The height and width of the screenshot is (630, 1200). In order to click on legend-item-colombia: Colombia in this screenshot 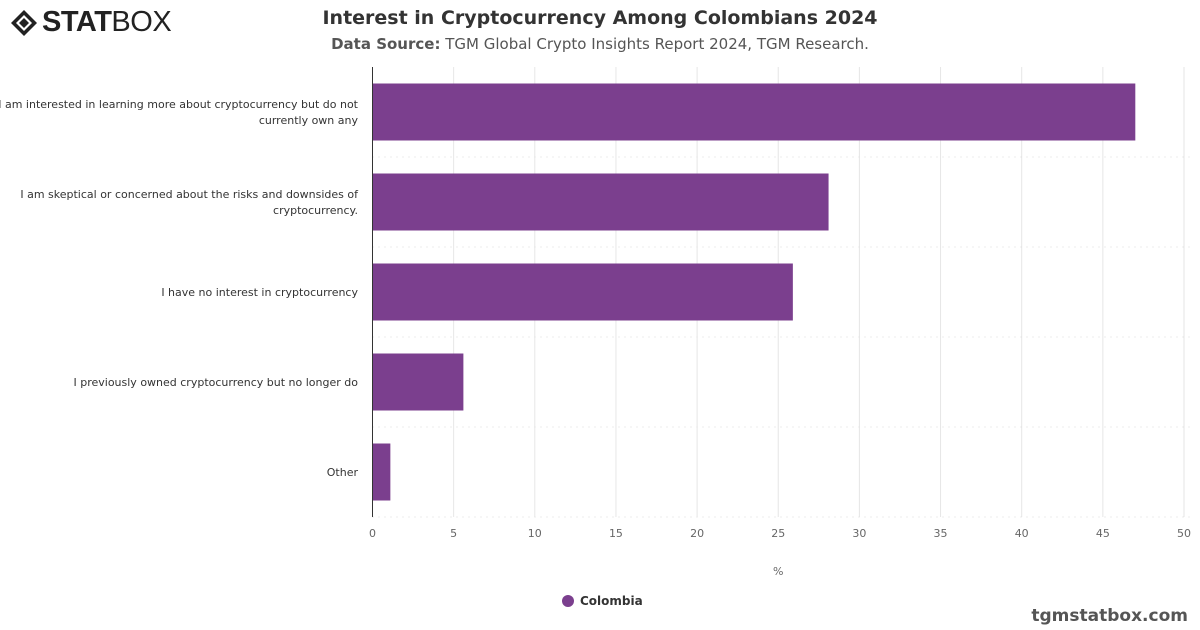, I will do `click(602, 601)`.